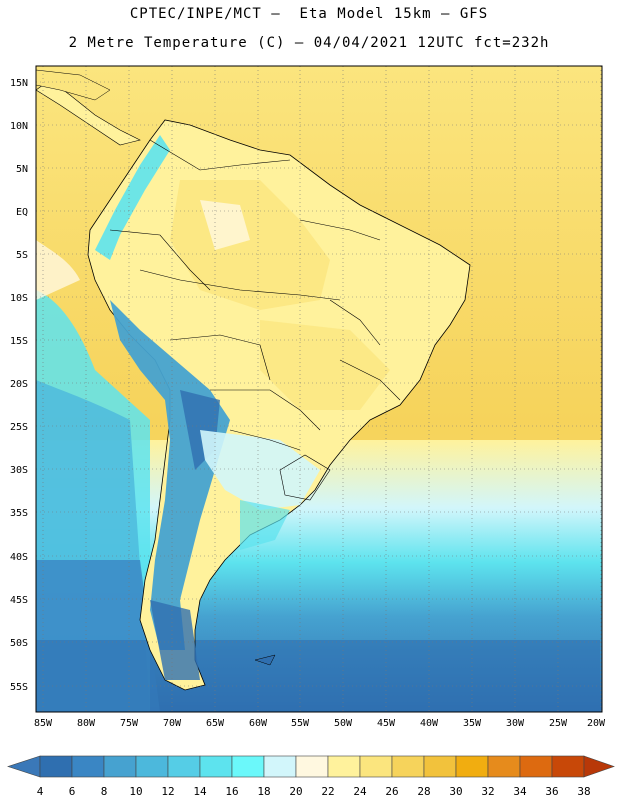  Describe the element at coordinates (265, 660) in the screenshot. I see `falkland-islands` at that location.